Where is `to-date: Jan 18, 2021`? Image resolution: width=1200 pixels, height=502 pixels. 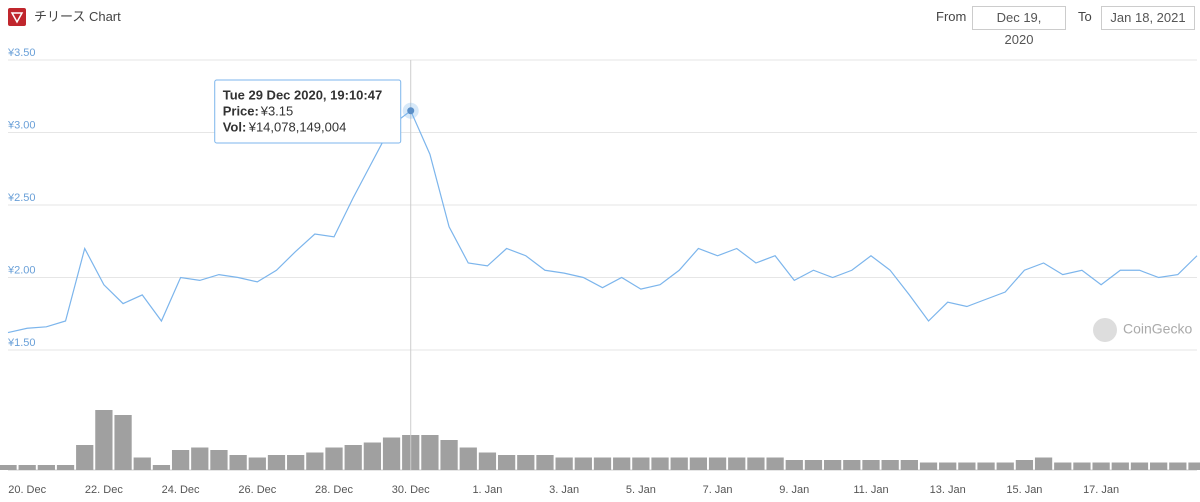
to-date: Jan 18, 2021 is located at coordinates (1148, 18).